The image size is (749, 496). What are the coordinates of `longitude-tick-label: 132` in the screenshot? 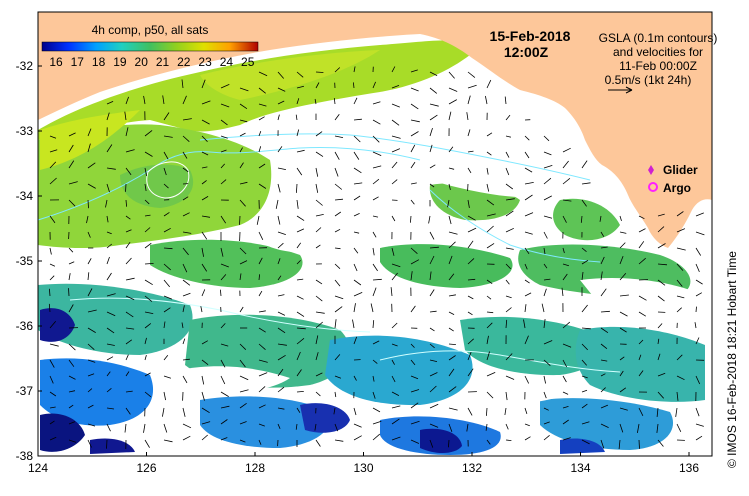 It's located at (472, 468).